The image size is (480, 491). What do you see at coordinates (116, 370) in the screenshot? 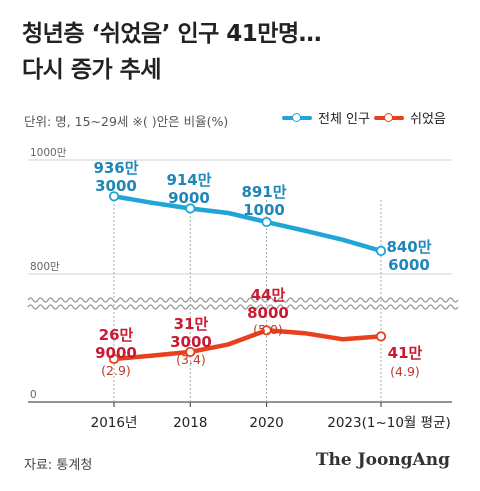
I see `data-label-rest-0-rate: (2.9)` at bounding box center [116, 370].